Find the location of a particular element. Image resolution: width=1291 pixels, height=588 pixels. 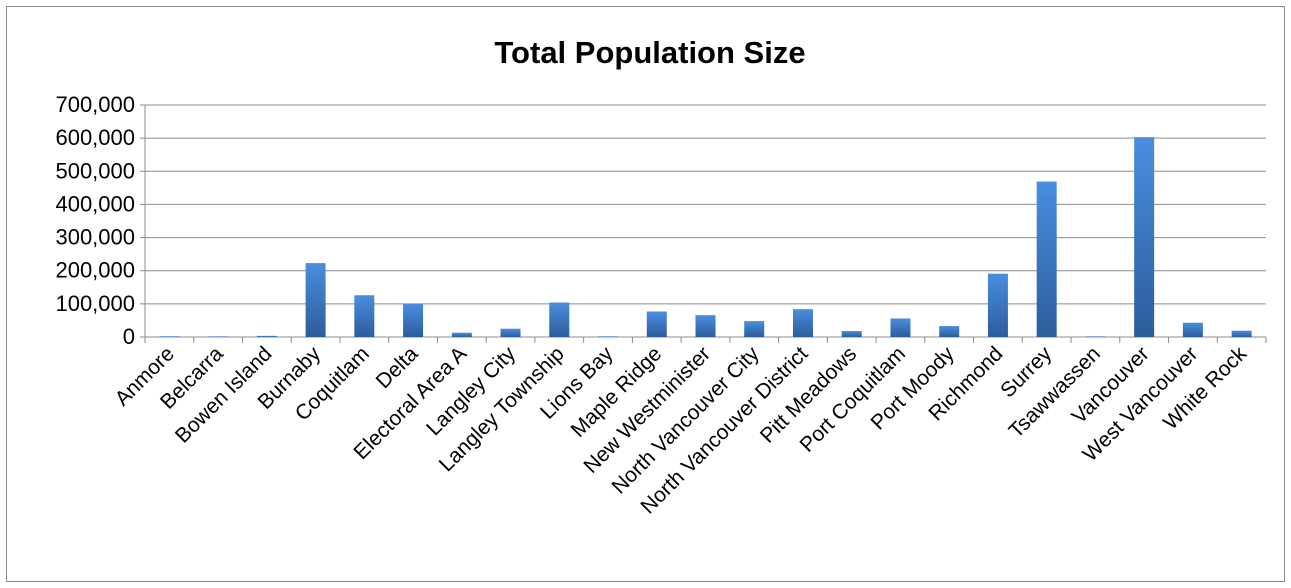

y-tick-label: 400,000 is located at coordinates (95, 203).